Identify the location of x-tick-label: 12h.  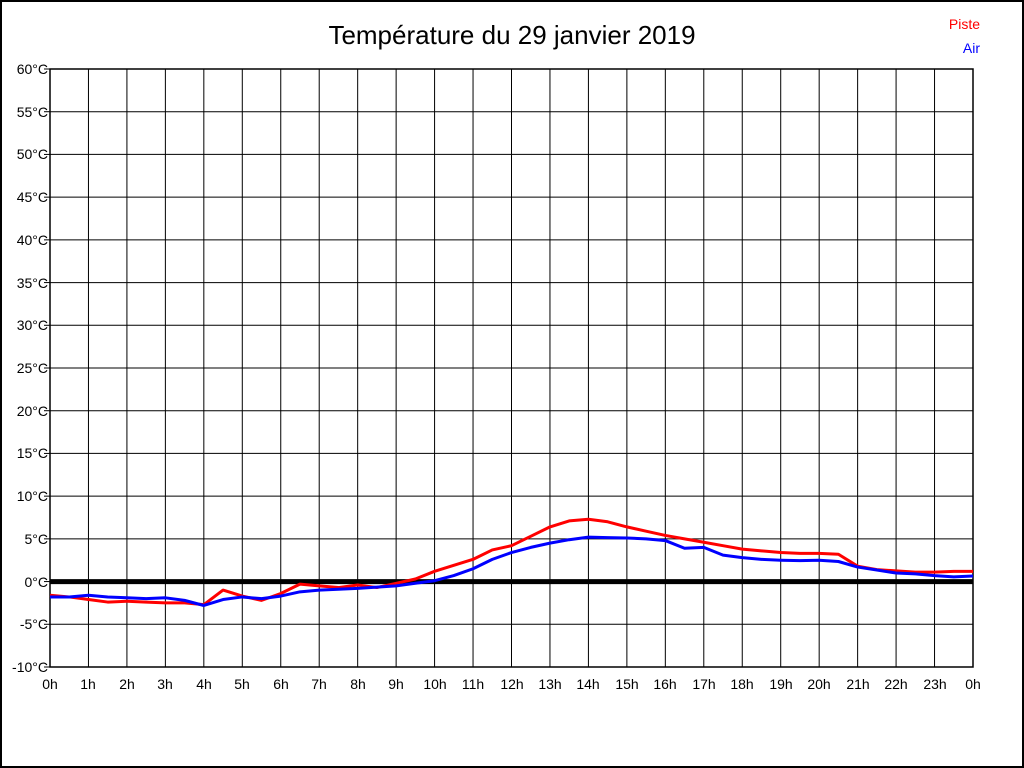
(512, 684).